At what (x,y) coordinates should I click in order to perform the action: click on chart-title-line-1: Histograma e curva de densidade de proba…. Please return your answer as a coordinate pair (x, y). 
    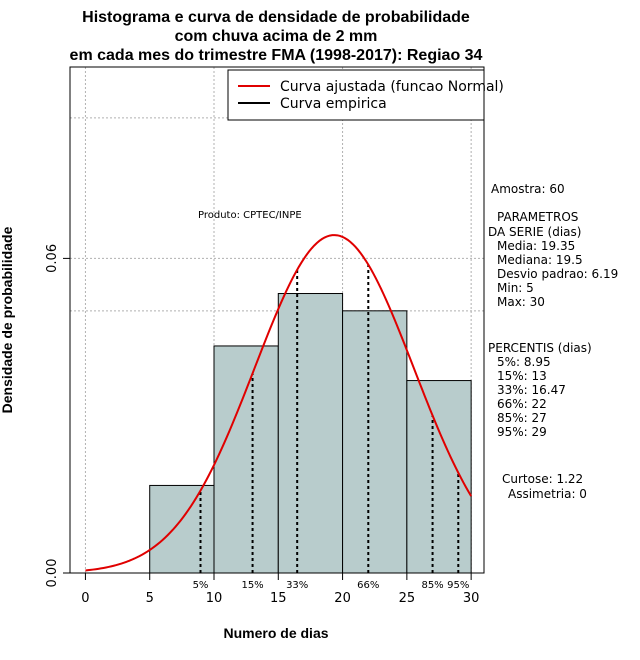
    Looking at the image, I should click on (276, 17).